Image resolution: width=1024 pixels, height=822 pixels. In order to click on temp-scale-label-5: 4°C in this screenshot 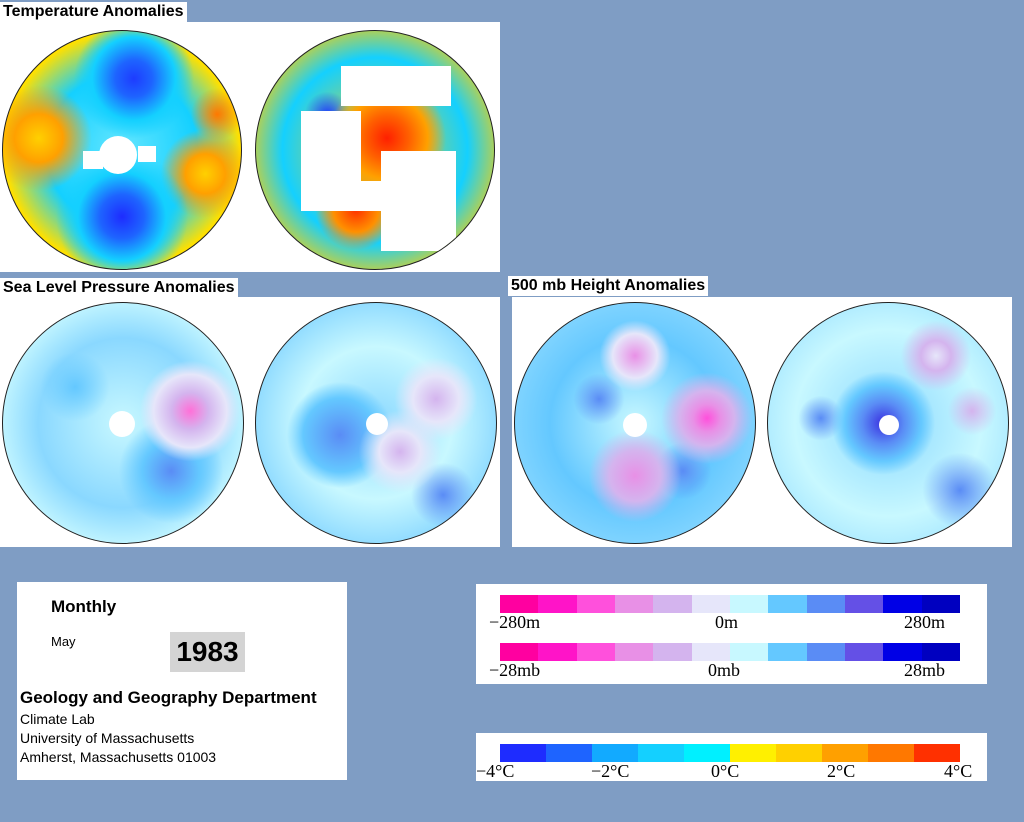, I will do `click(958, 771)`.